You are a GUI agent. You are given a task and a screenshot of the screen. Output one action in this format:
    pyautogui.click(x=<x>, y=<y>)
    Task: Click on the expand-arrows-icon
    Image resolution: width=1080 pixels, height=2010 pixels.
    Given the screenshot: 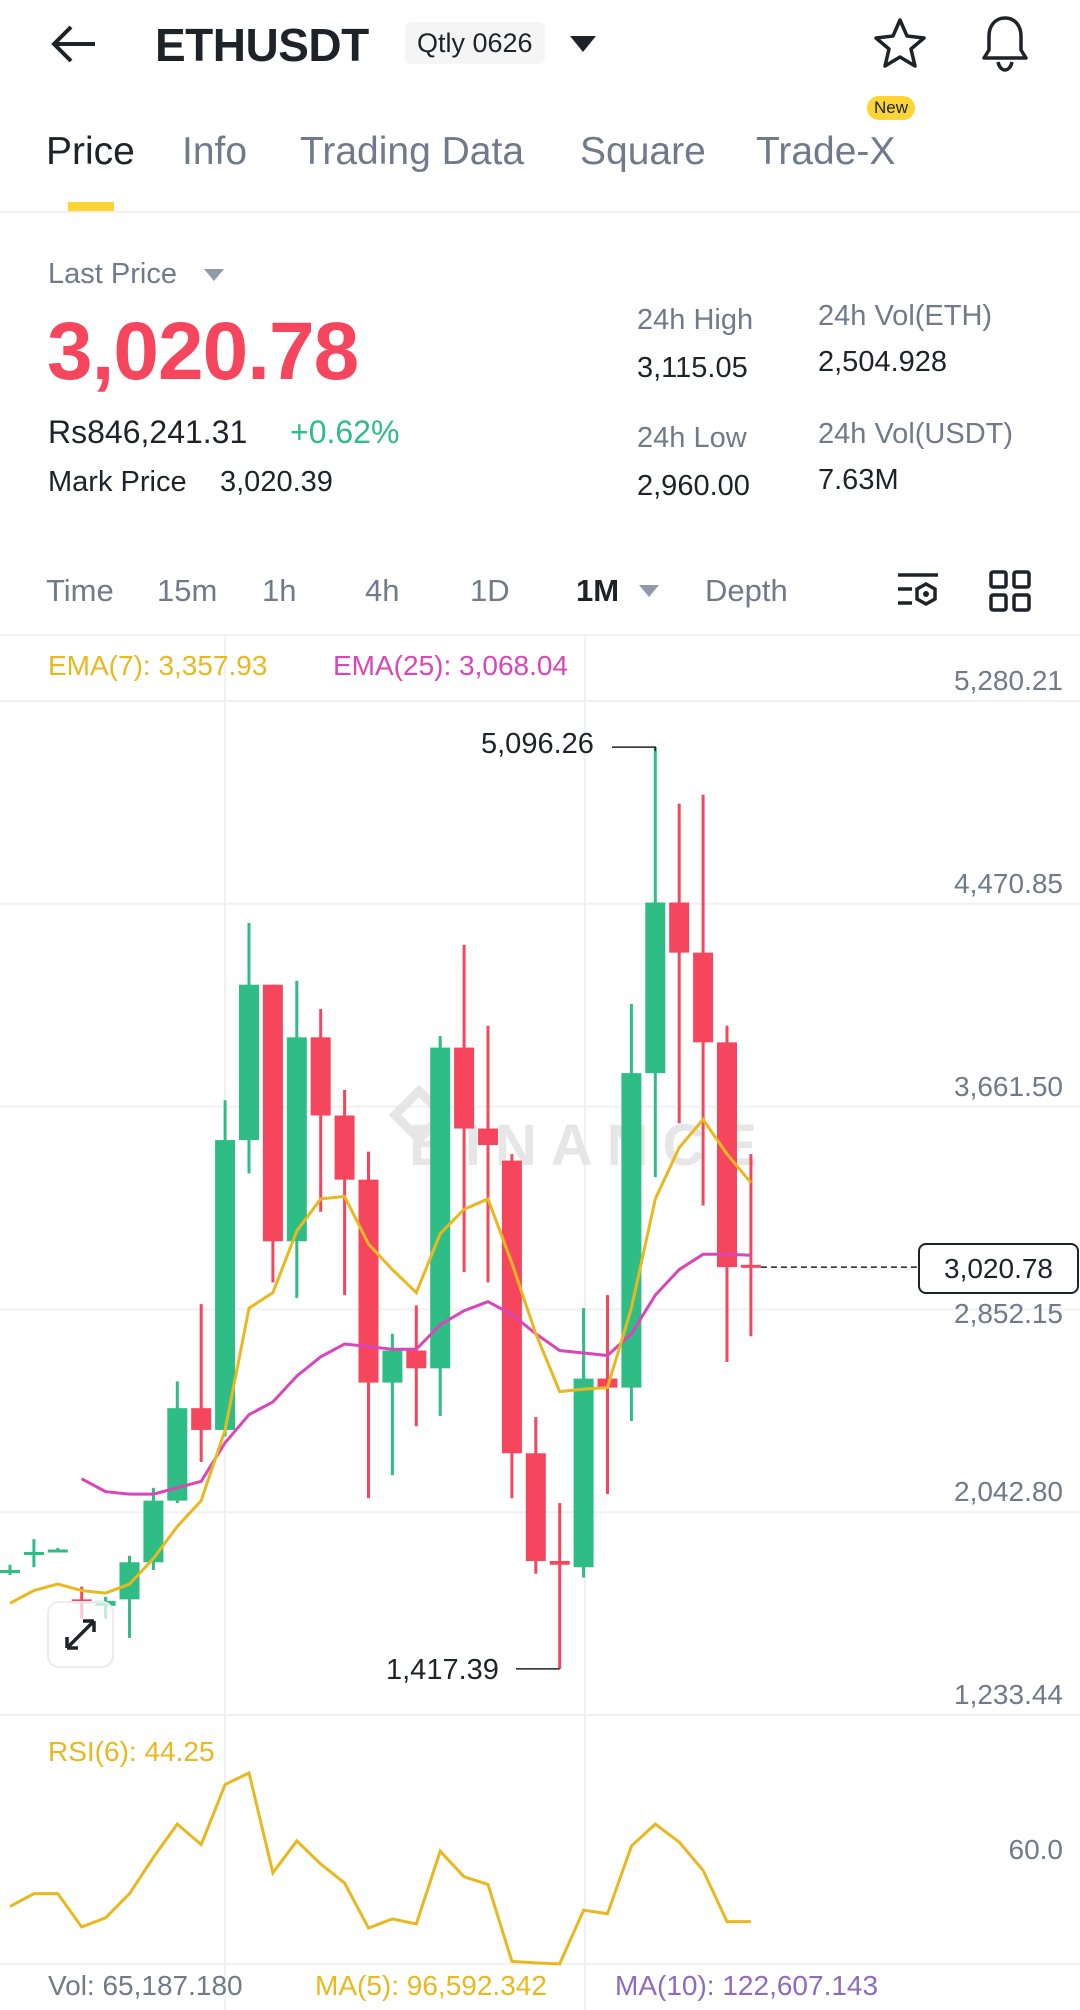 What is the action you would take?
    pyautogui.click(x=80, y=1634)
    